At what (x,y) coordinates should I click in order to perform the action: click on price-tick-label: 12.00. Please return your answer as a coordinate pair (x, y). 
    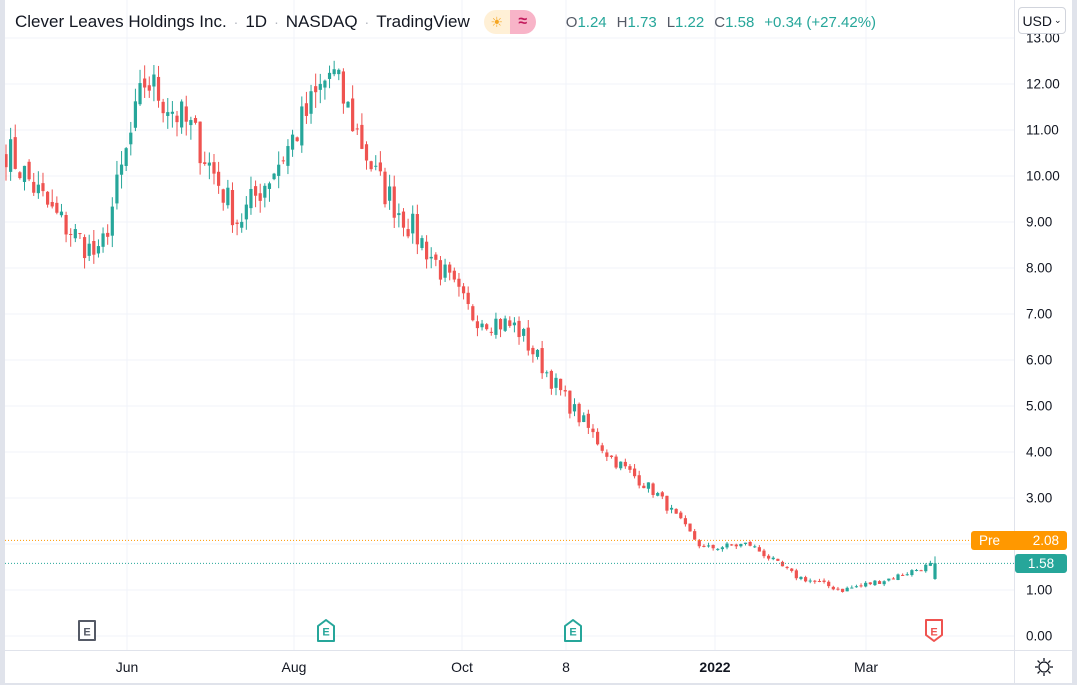
    Looking at the image, I should click on (1043, 84).